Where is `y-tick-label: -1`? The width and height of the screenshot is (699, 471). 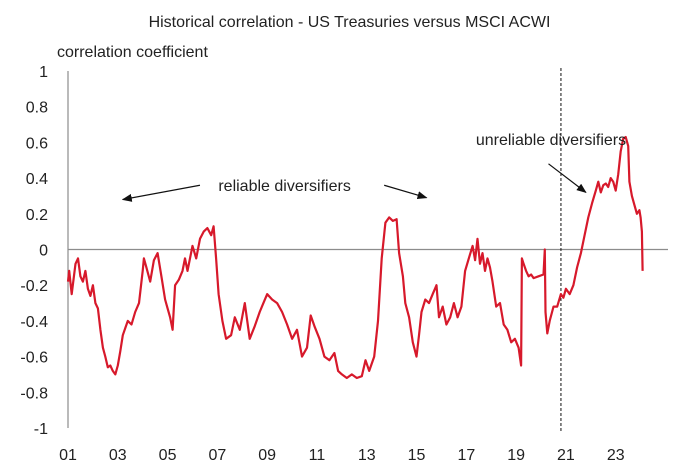 y-tick-label: -1 is located at coordinates (41, 429).